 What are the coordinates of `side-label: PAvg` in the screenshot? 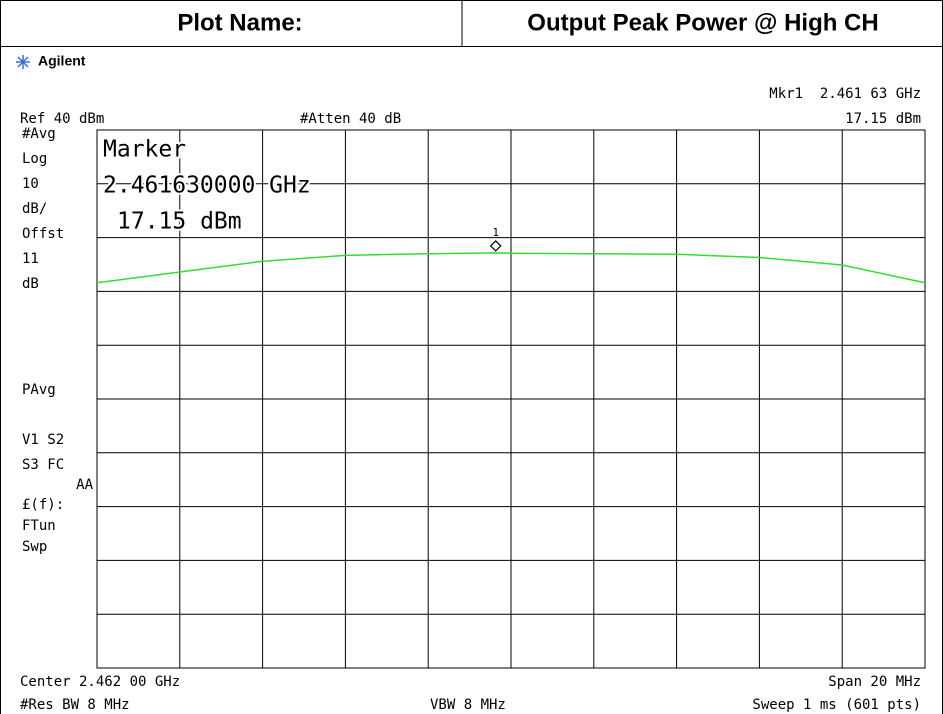 It's located at (39, 390).